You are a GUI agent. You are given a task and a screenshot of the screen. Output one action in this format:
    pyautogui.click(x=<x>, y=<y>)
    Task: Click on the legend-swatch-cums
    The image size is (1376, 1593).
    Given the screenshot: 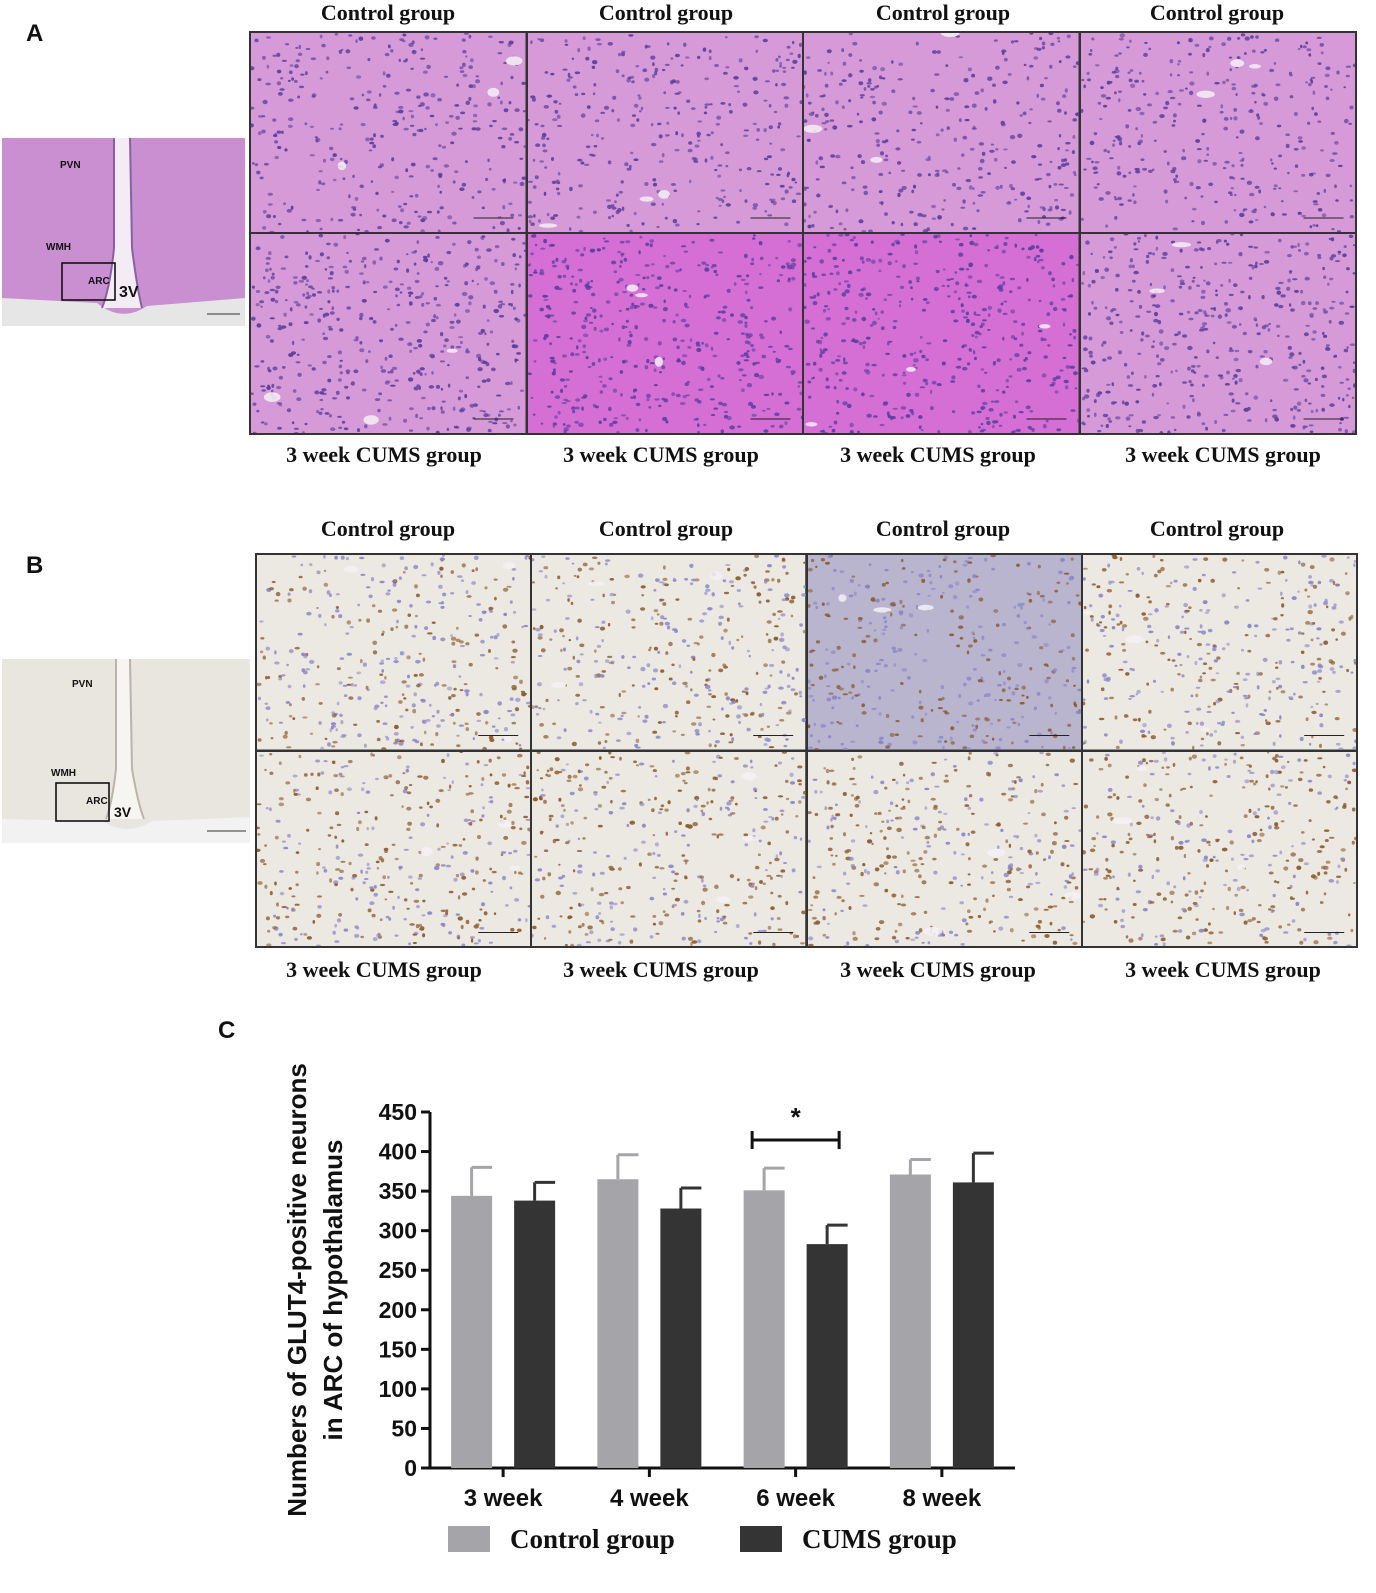 What is the action you would take?
    pyautogui.click(x=761, y=1539)
    